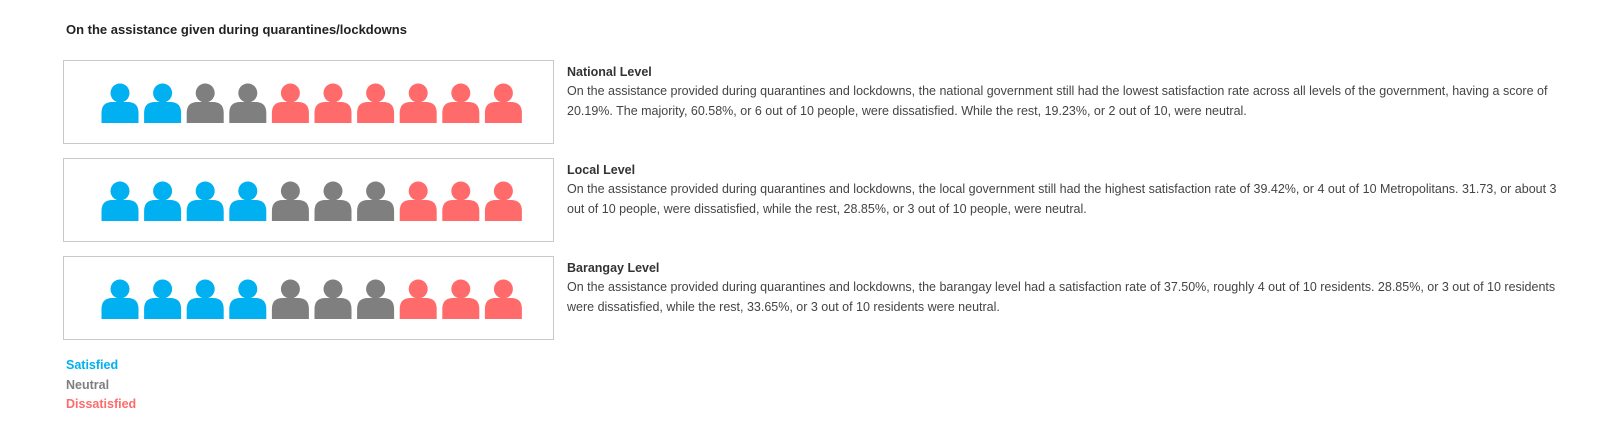 This screenshot has height=442, width=1601. What do you see at coordinates (311, 299) in the screenshot?
I see `pictograph-barangay` at bounding box center [311, 299].